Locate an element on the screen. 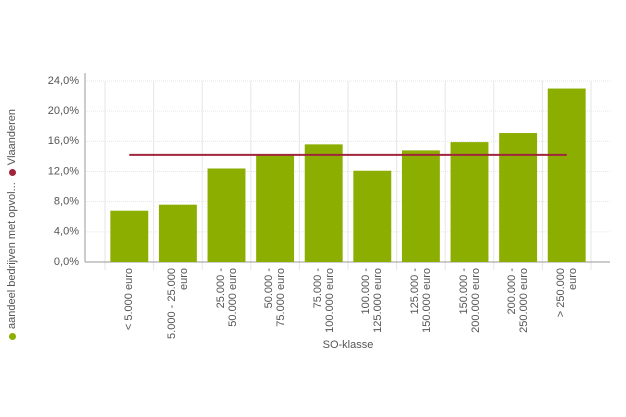  x-tick-label: 5.000 - 25.000 euro is located at coordinates (178, 305).